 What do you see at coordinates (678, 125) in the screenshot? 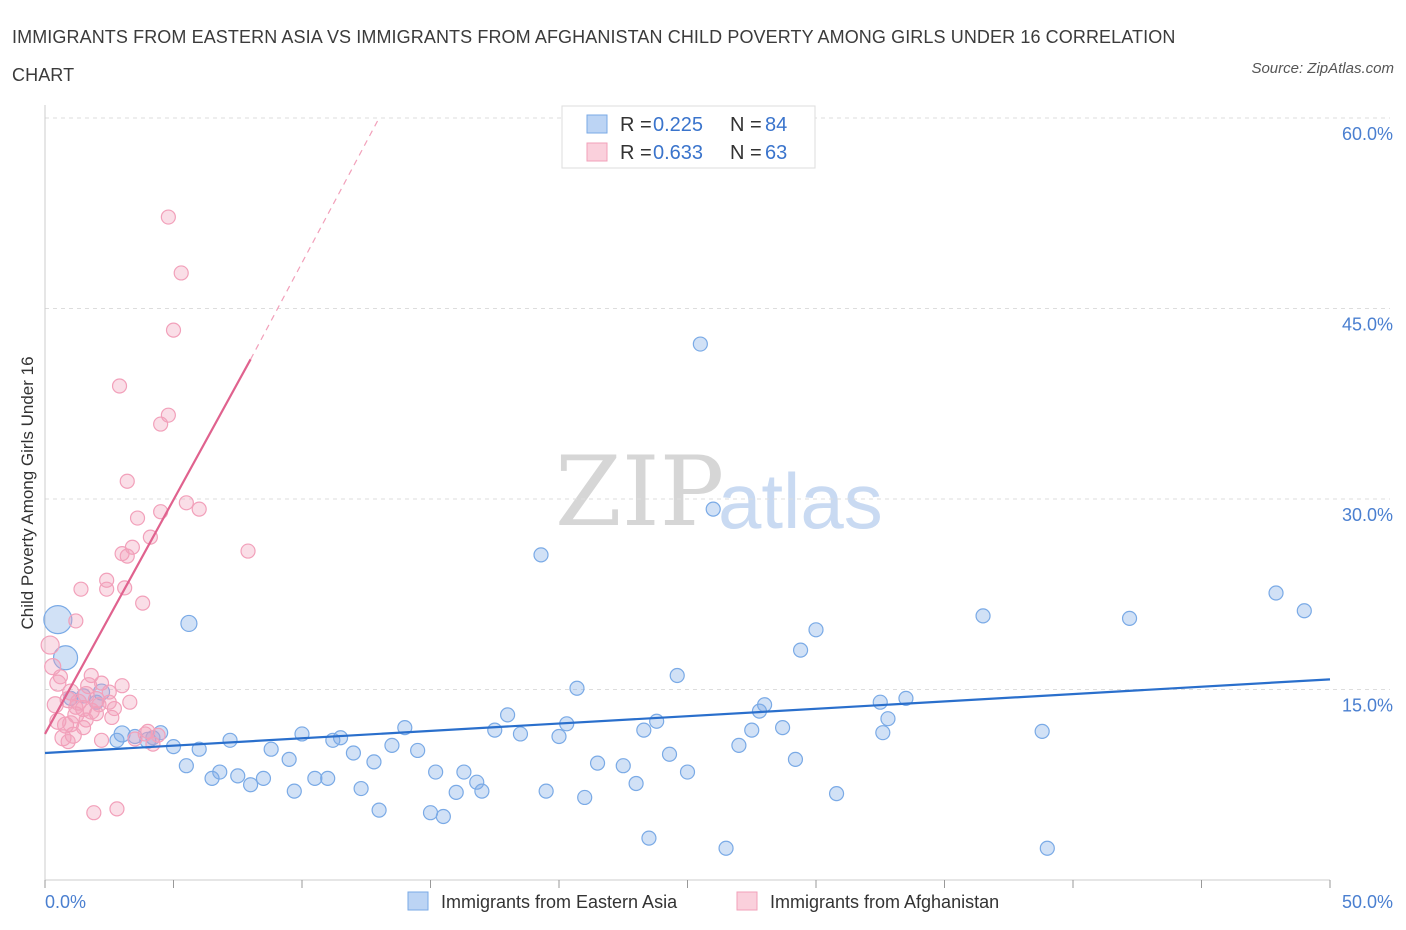
I see `legend-r-value-0: 0.225` at bounding box center [678, 125].